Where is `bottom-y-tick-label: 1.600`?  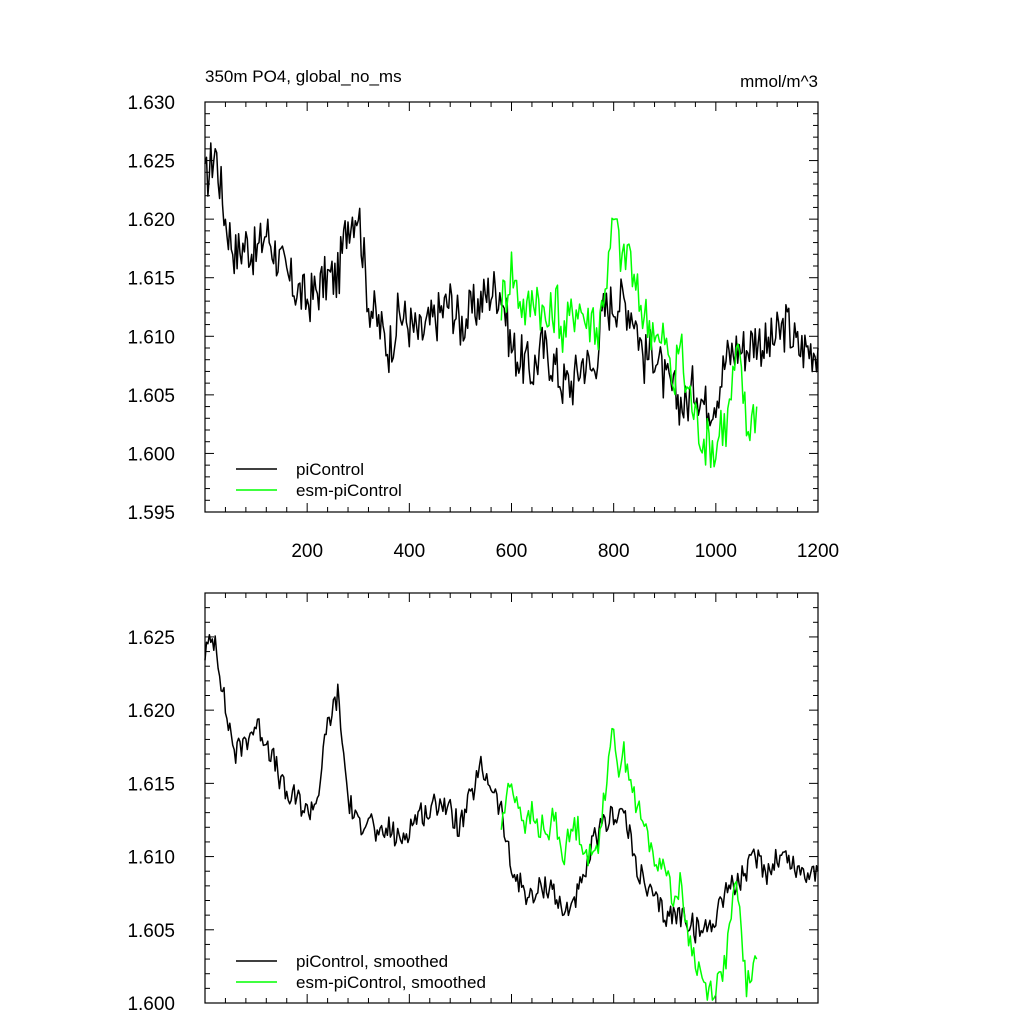 bottom-y-tick-label: 1.600 is located at coordinates (151, 1004).